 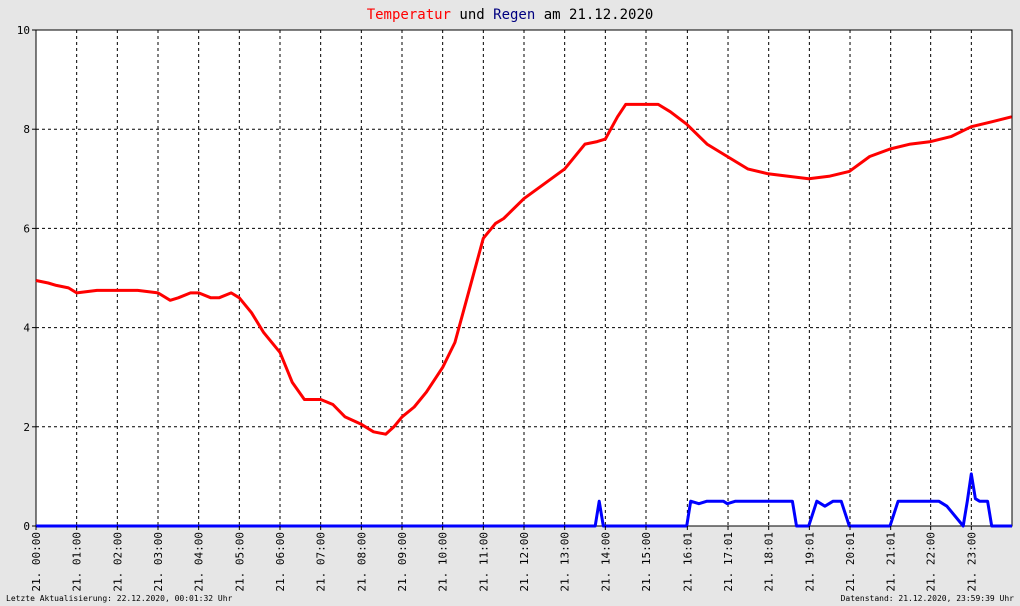 I want to click on x-tick-label: 21. 02:00, so click(x=117, y=562).